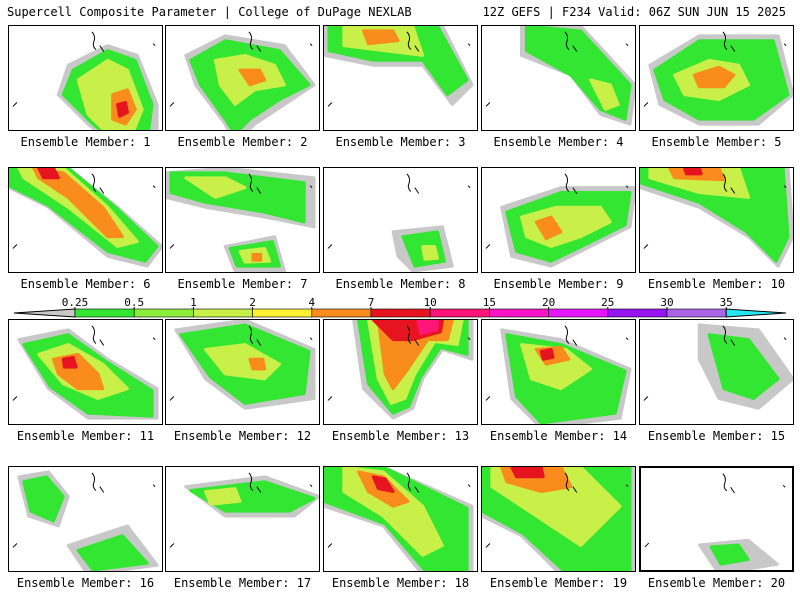 Image resolution: width=800 pixels, height=600 pixels. What do you see at coordinates (400, 312) in the screenshot?
I see `color-scale-svg` at bounding box center [400, 312].